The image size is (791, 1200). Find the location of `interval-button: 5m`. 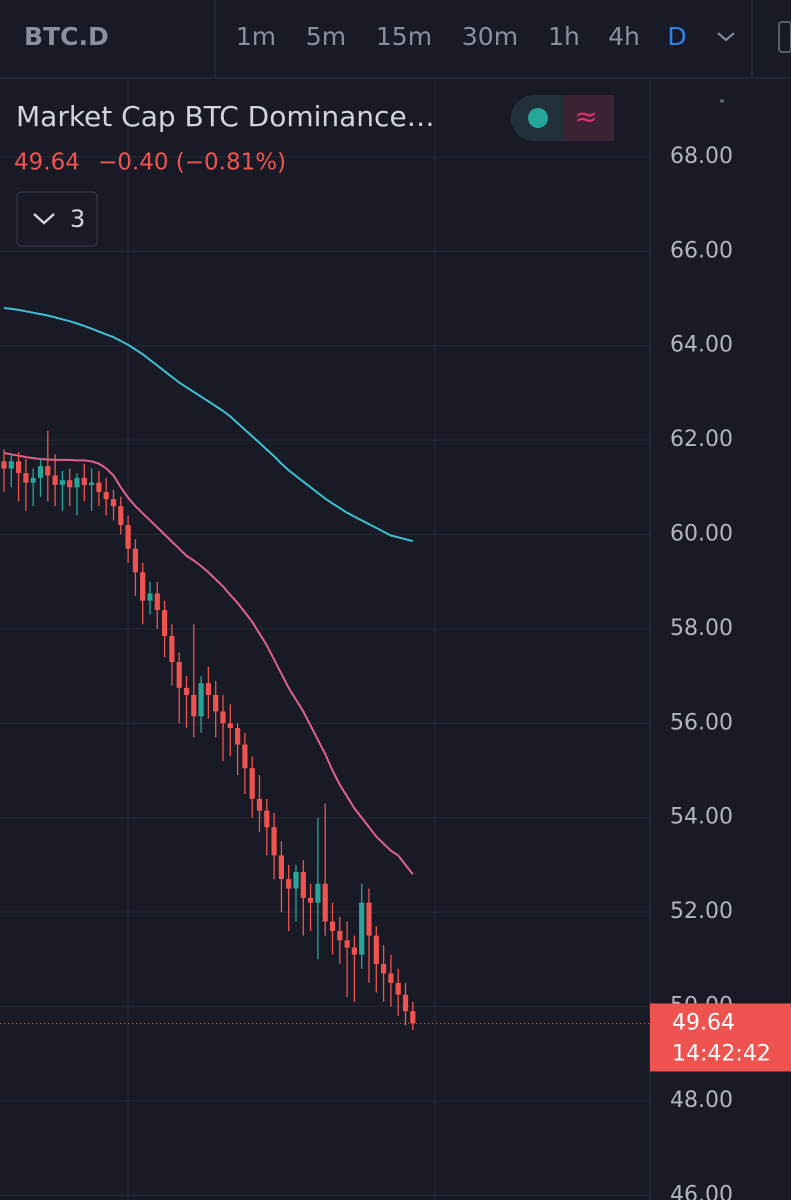

interval-button: 5m is located at coordinates (326, 36).